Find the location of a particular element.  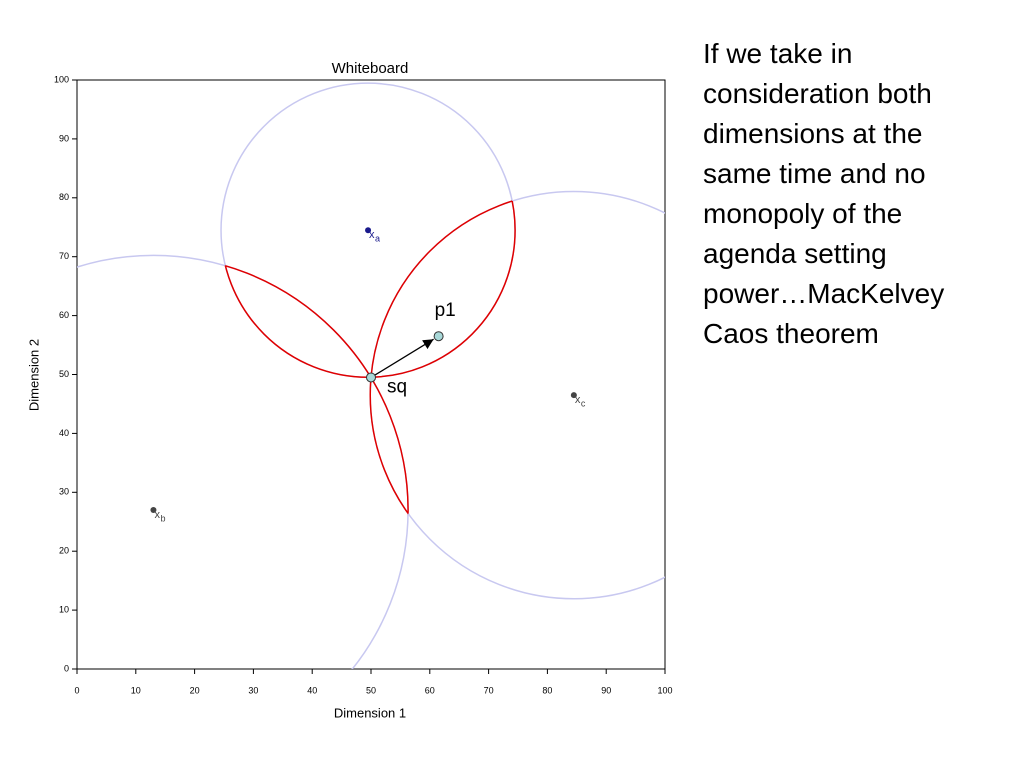

y-tick-label: 60 is located at coordinates (64, 315).